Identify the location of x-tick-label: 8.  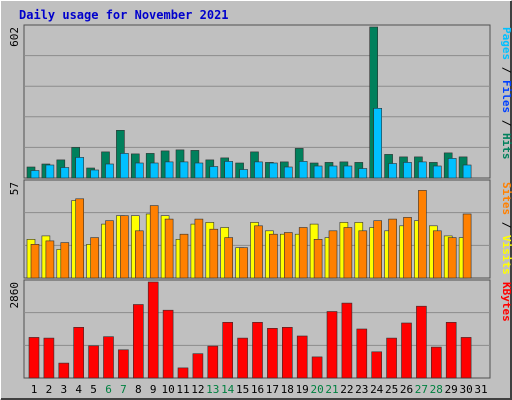
(138, 389).